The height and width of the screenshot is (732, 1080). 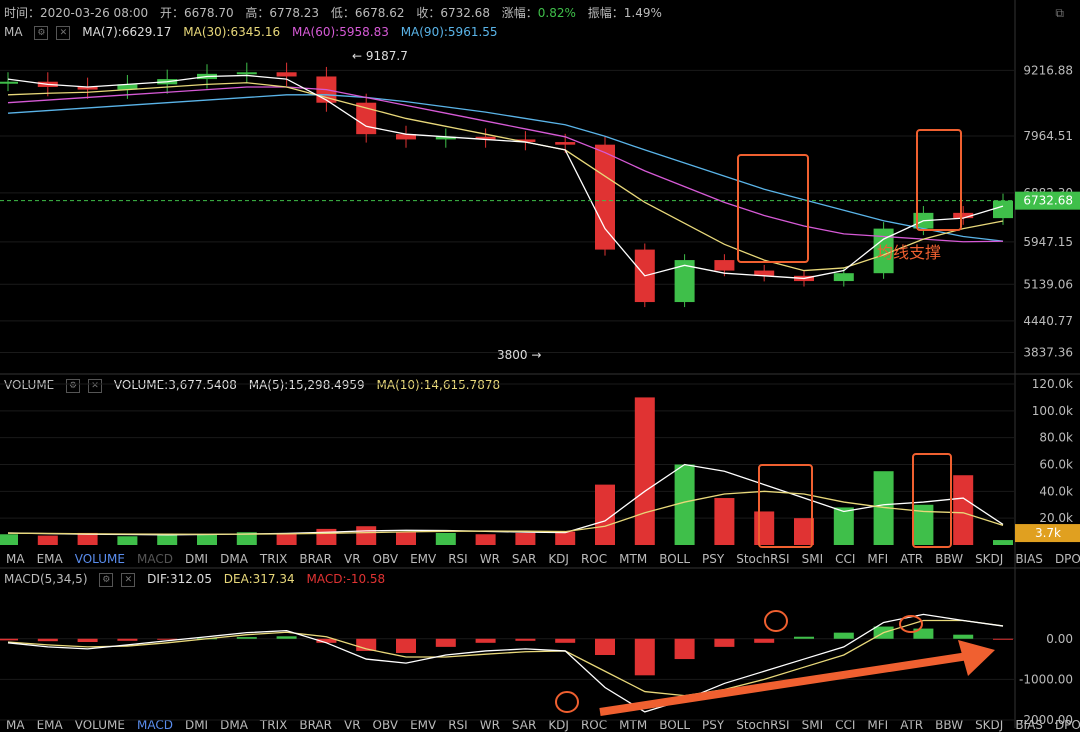 I want to click on tab-bias: BIAS, so click(x=1029, y=559).